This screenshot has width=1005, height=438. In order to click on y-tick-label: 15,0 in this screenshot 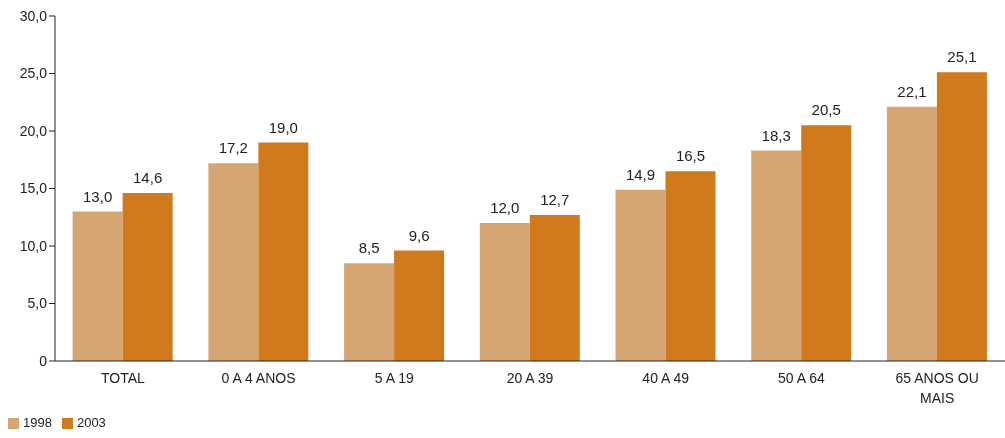, I will do `click(33, 188)`.